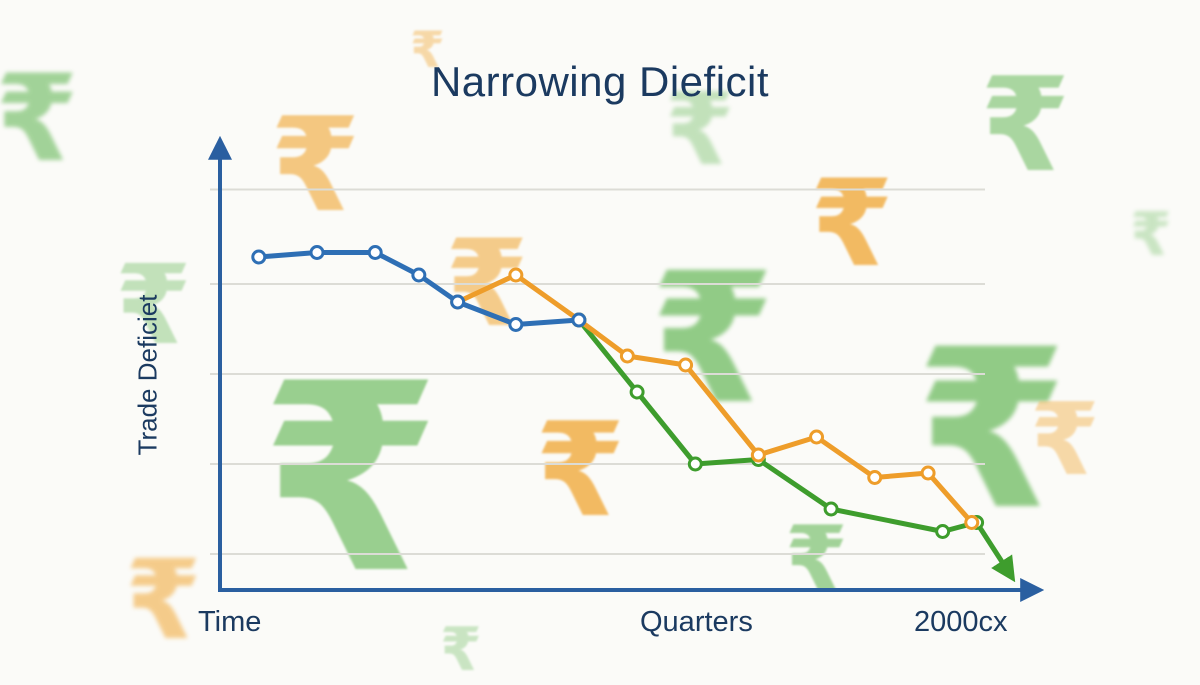 Image resolution: width=1200 pixels, height=685 pixels. Describe the element at coordinates (600, 81) in the screenshot. I see `chart-title: Narrowing Dieficit` at that location.